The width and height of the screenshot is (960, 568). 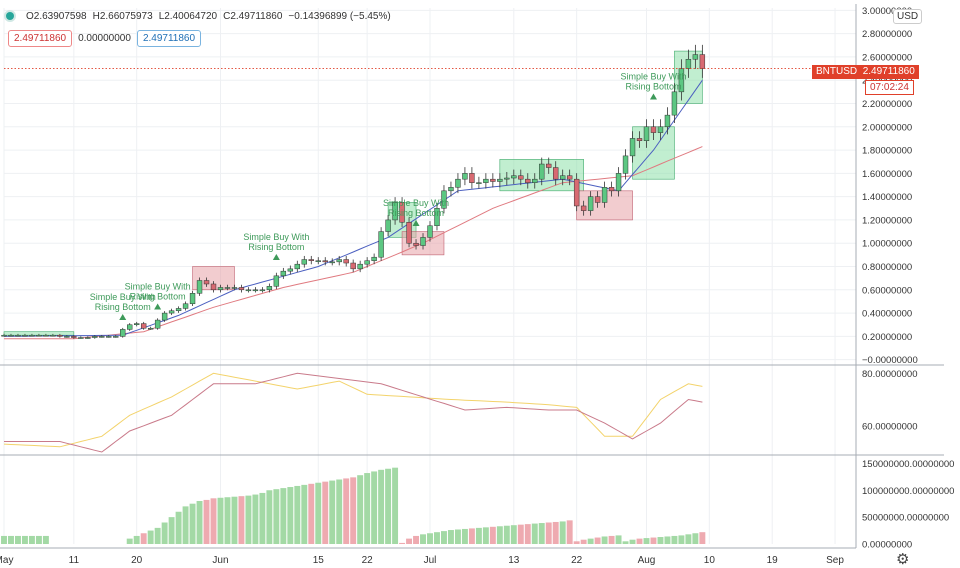 I want to click on price-axis-label-1: 2.80000000, so click(x=887, y=34).